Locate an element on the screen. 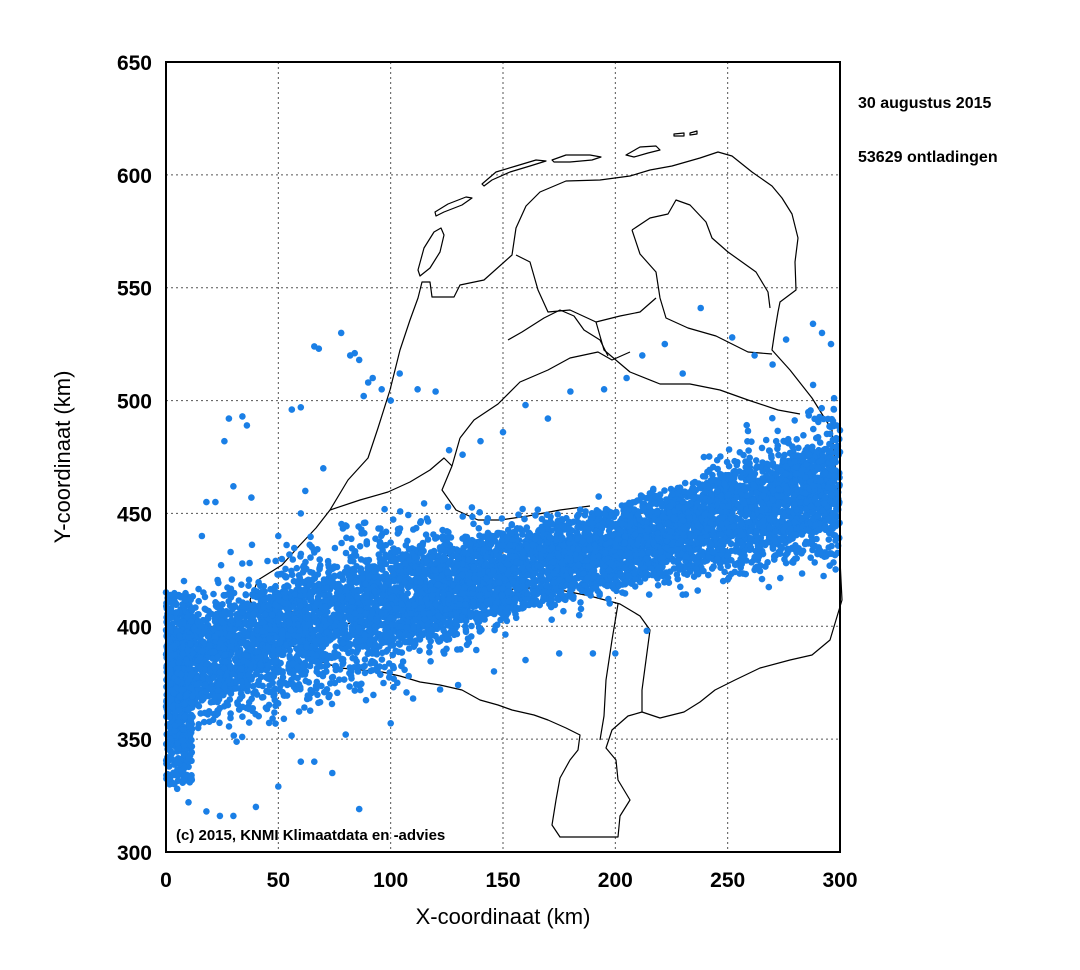 The width and height of the screenshot is (1080, 970). island-ameland is located at coordinates (576, 158).